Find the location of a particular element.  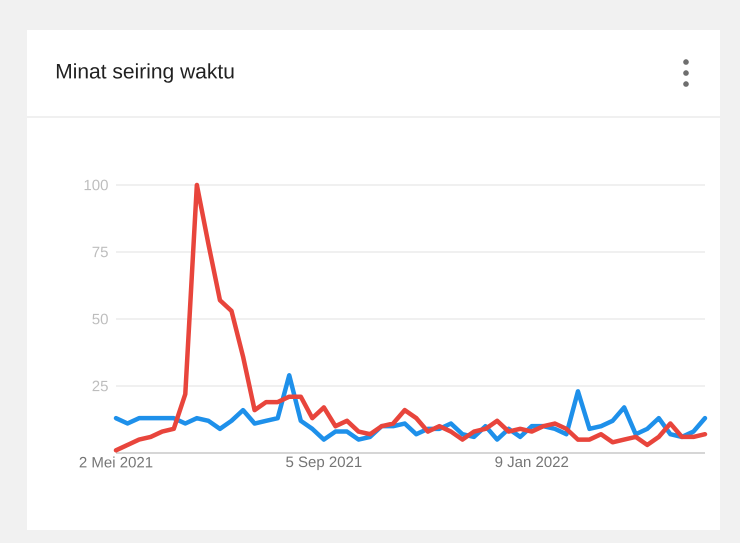

x-tick-label: 5 Sep 2021 is located at coordinates (324, 463).